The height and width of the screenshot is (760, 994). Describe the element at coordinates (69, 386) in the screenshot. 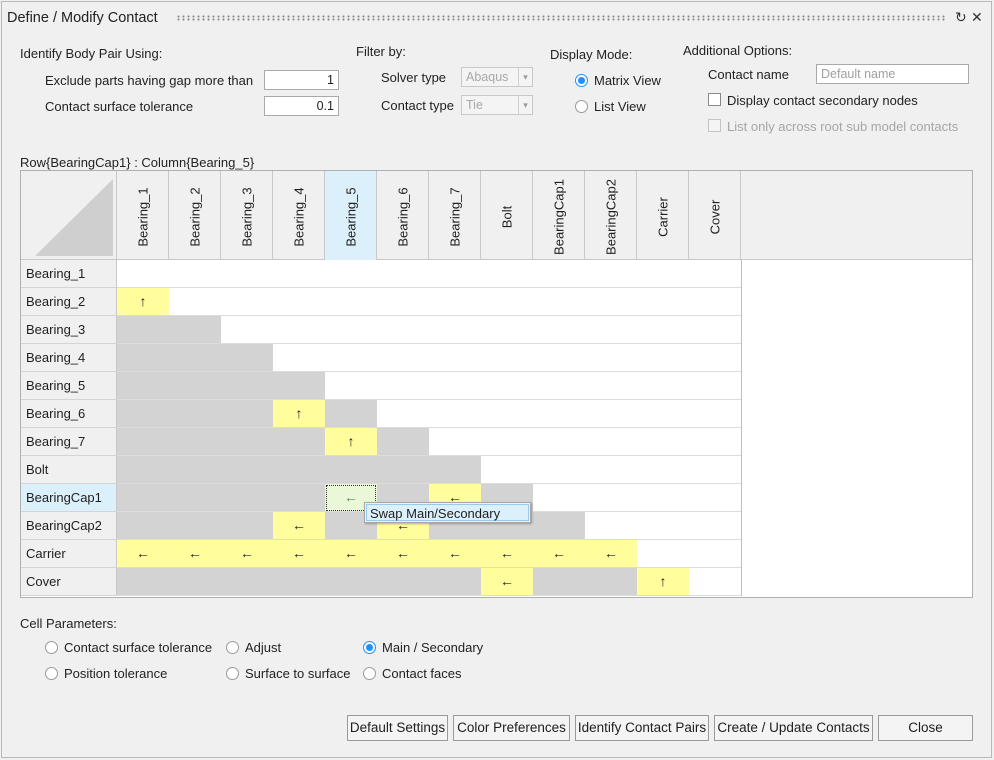

I see `row-header-bearing-5: Bearing_5` at that location.